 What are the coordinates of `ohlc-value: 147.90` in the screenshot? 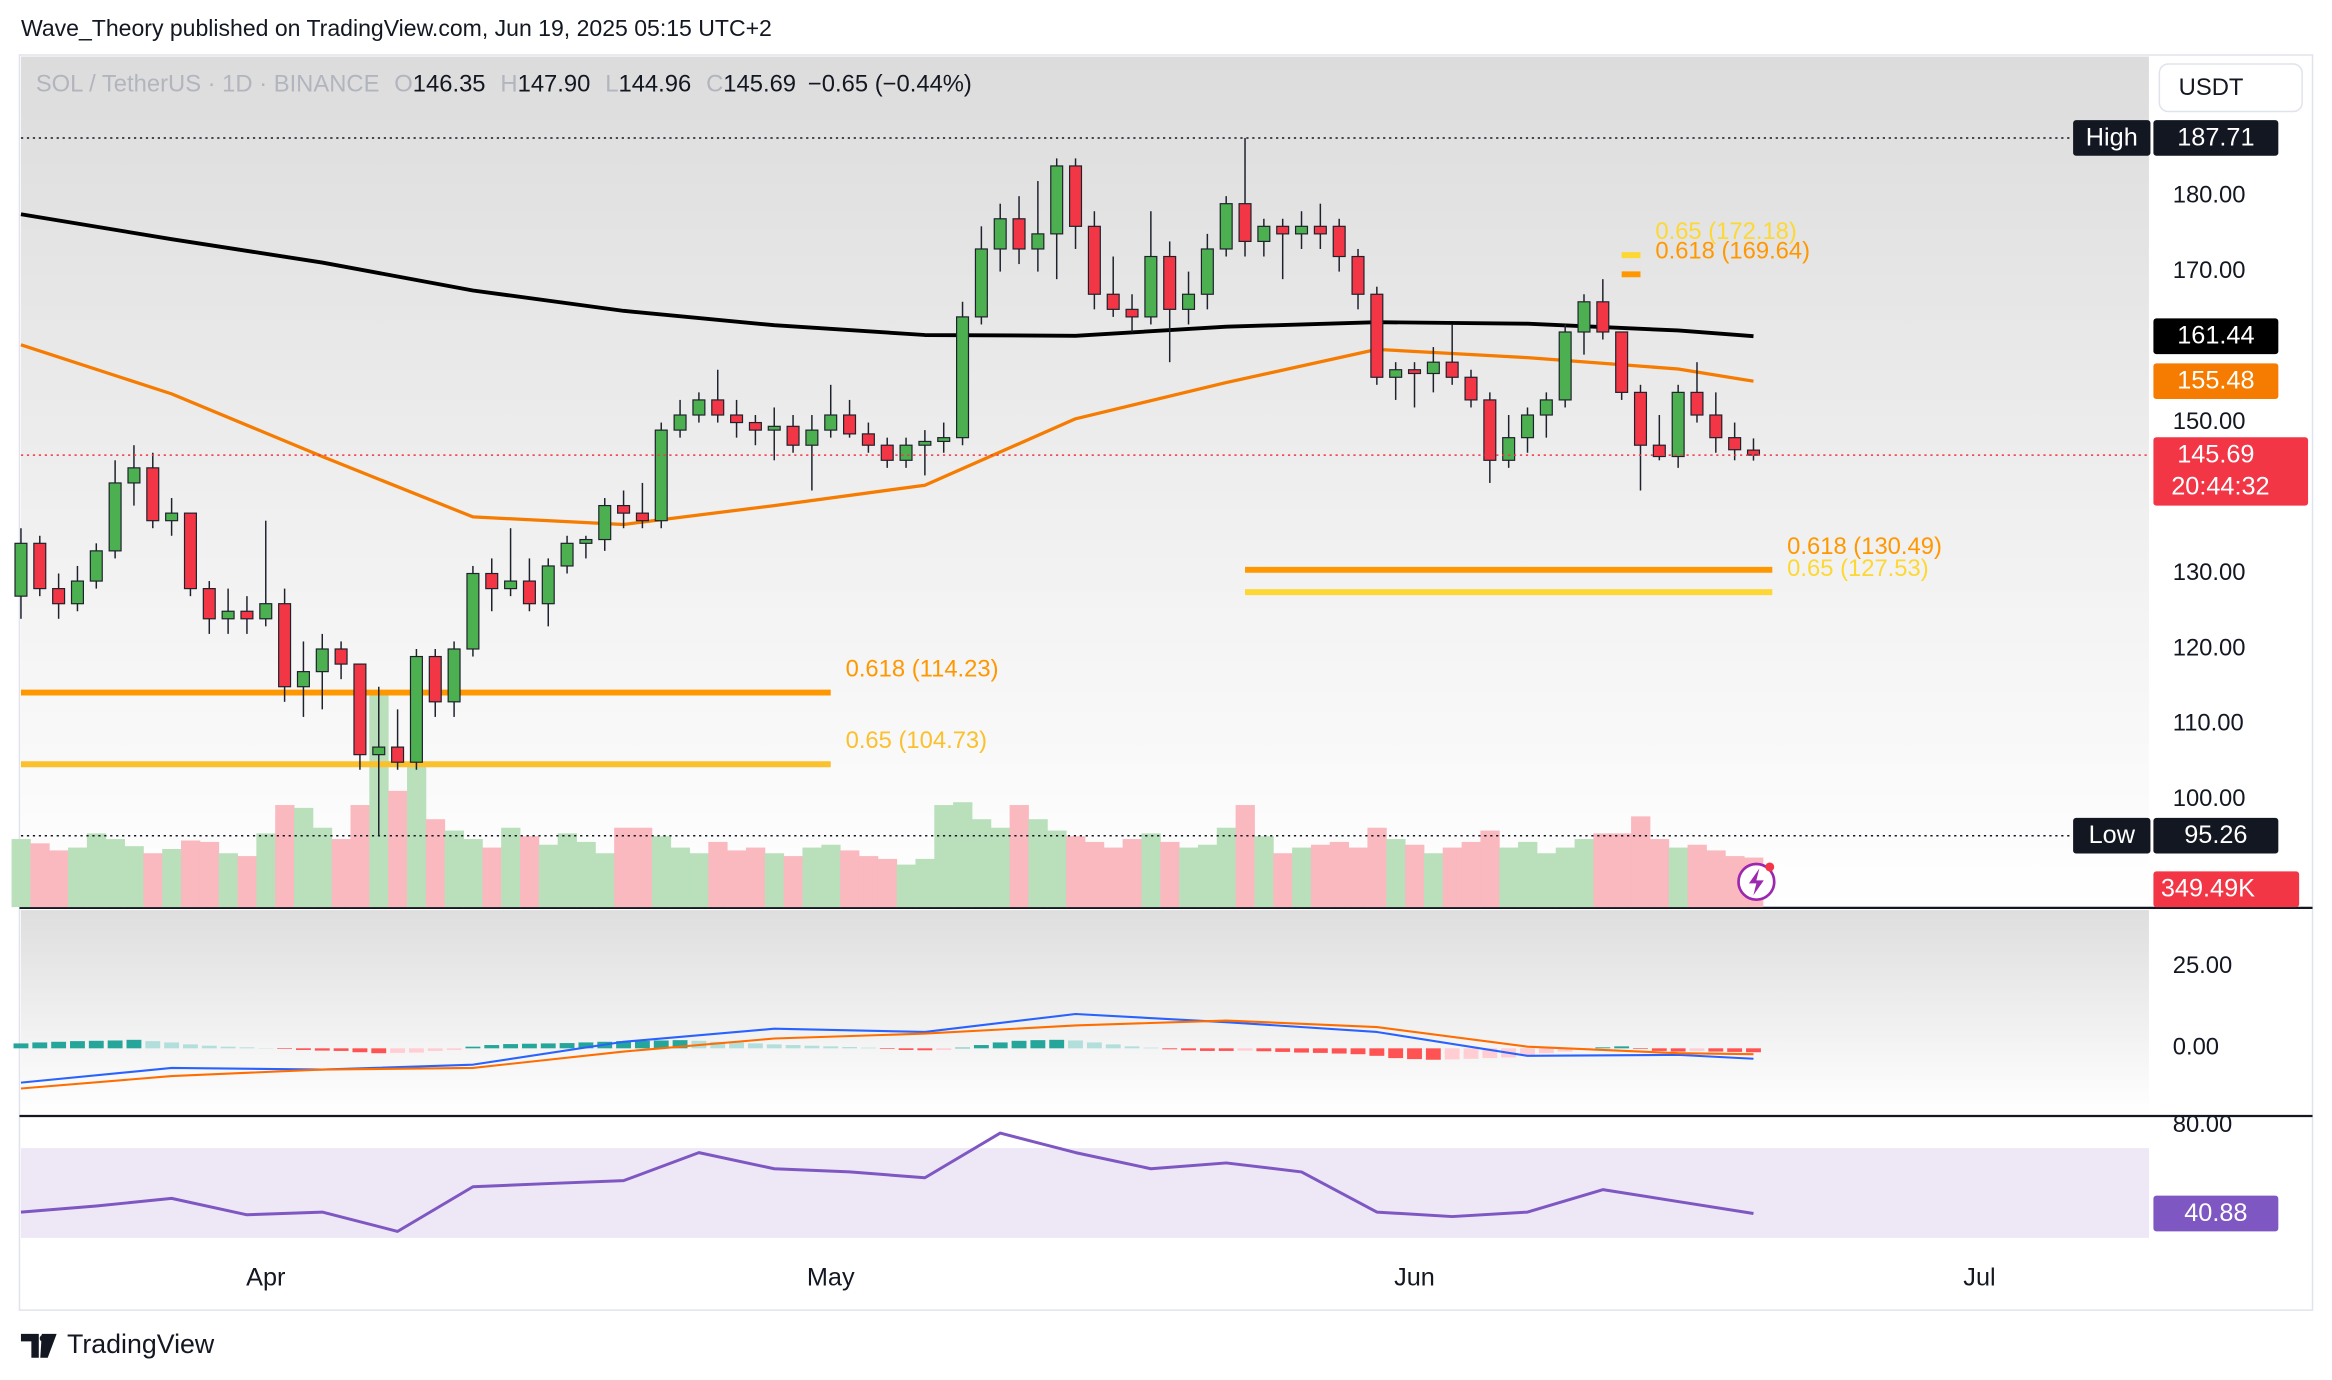 It's located at (554, 84).